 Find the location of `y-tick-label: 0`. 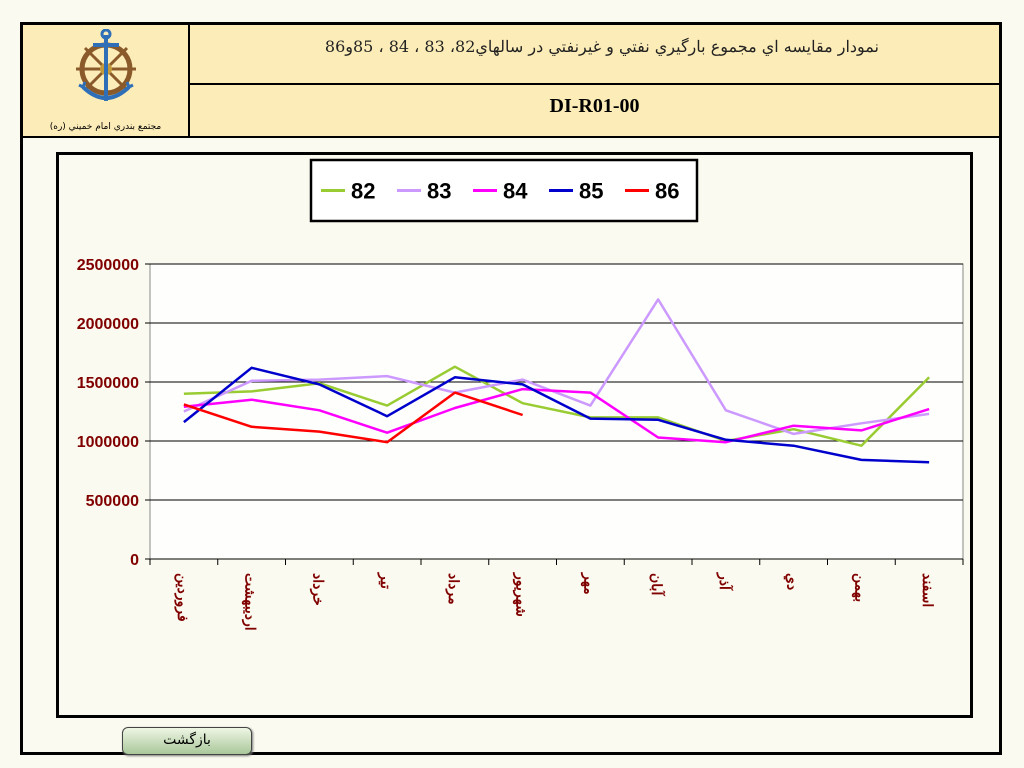

y-tick-label: 0 is located at coordinates (134, 560).